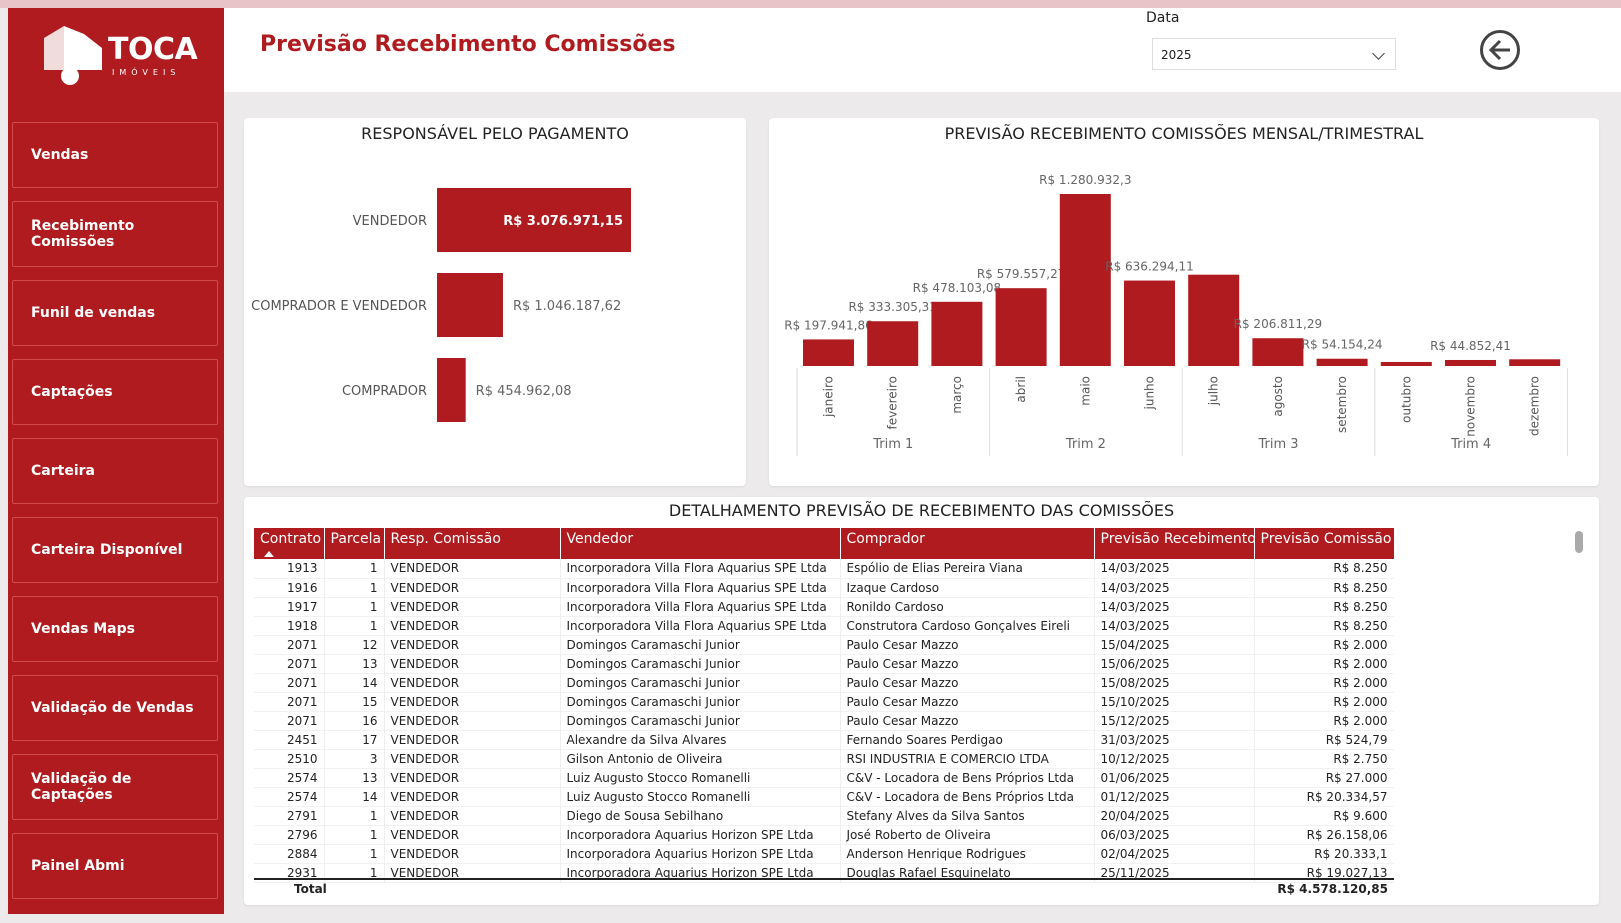 This screenshot has height=923, width=1621. Describe the element at coordinates (1324, 587) in the screenshot. I see `table-cell: R$ 8.250` at that location.